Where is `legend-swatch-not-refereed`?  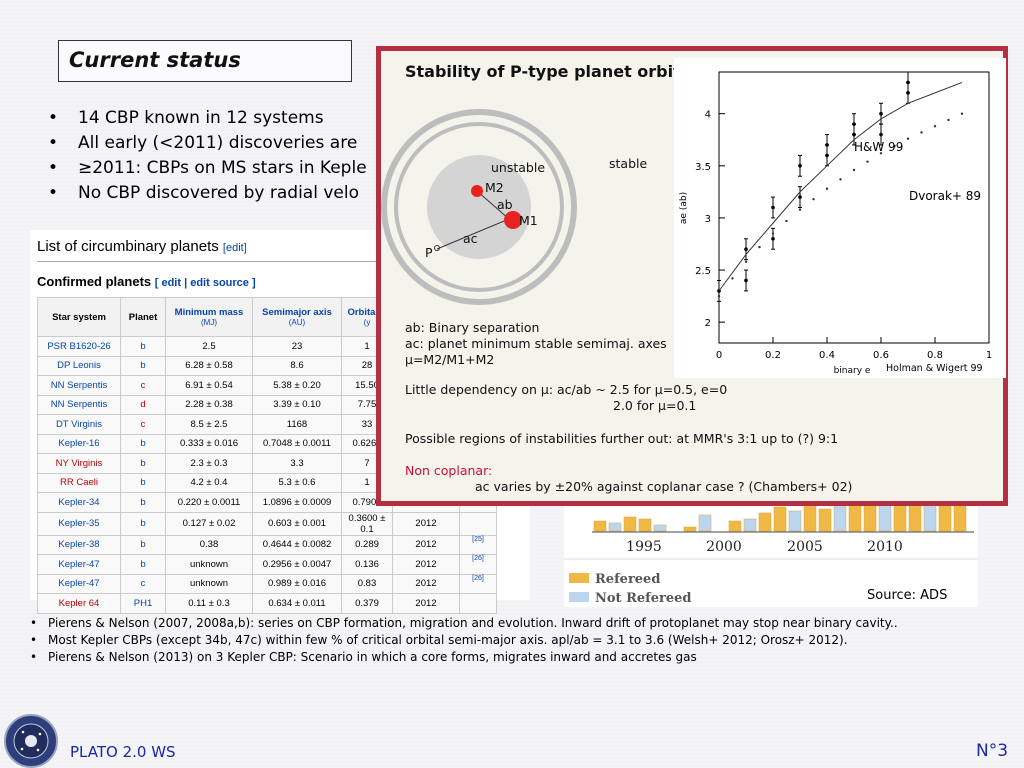 legend-swatch-not-refereed is located at coordinates (579, 597).